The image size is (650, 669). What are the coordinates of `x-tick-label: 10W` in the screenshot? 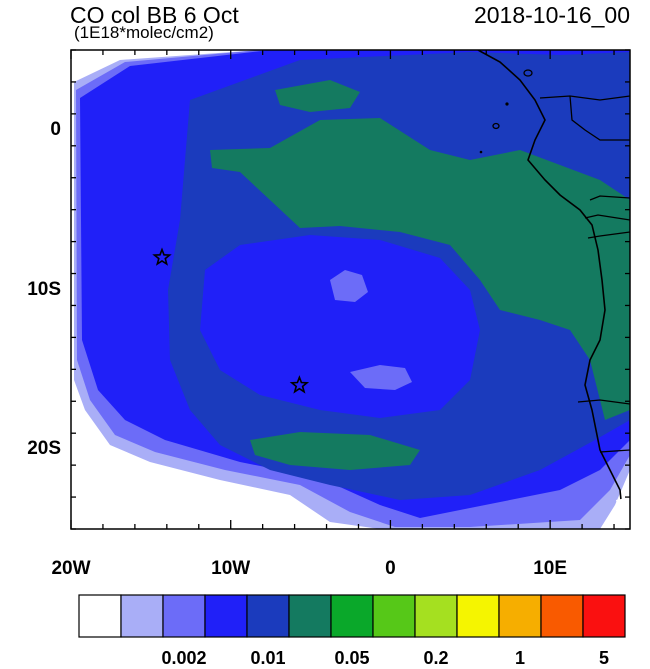 It's located at (231, 568).